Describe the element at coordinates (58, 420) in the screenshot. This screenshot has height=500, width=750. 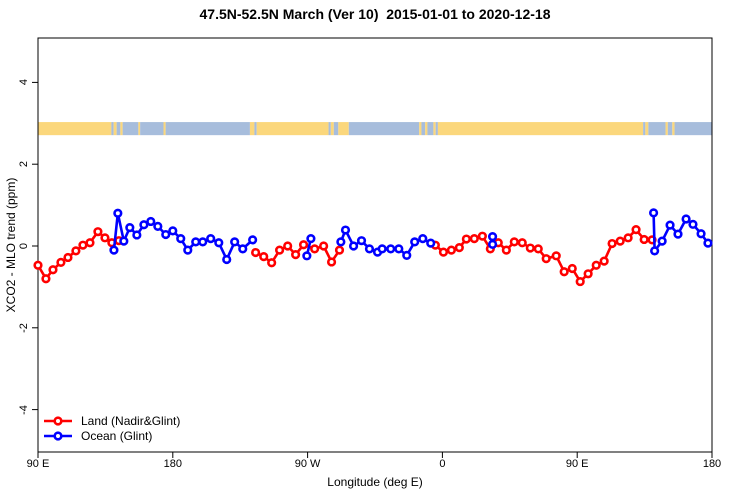
I see `land-series-marker-icon` at that location.